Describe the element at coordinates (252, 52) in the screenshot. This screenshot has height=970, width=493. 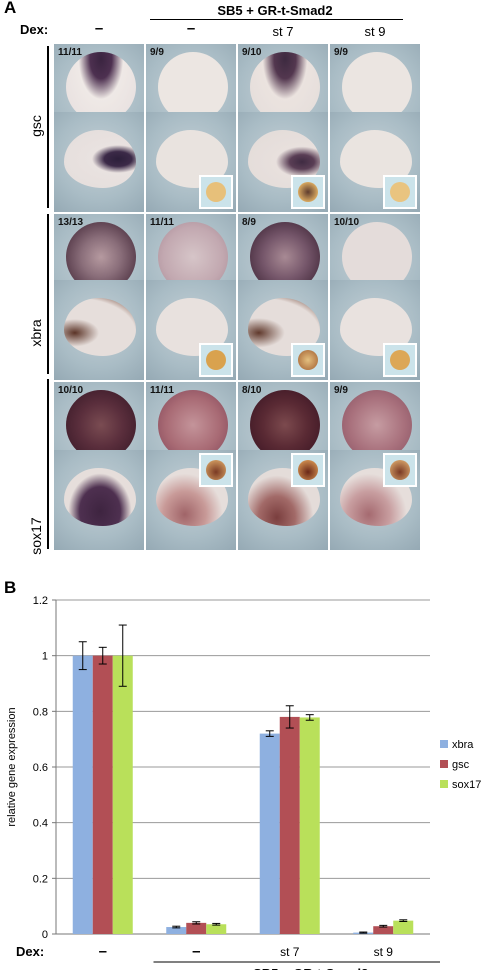
I see `embryo-count: 9/10` at that location.